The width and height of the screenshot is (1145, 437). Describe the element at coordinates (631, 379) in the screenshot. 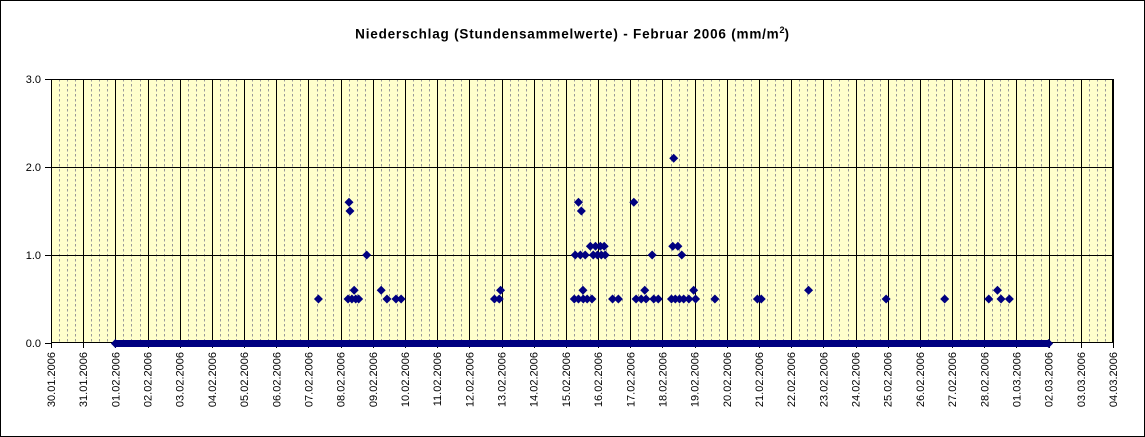

I see `x-tick-label: 17.02.2006` at that location.